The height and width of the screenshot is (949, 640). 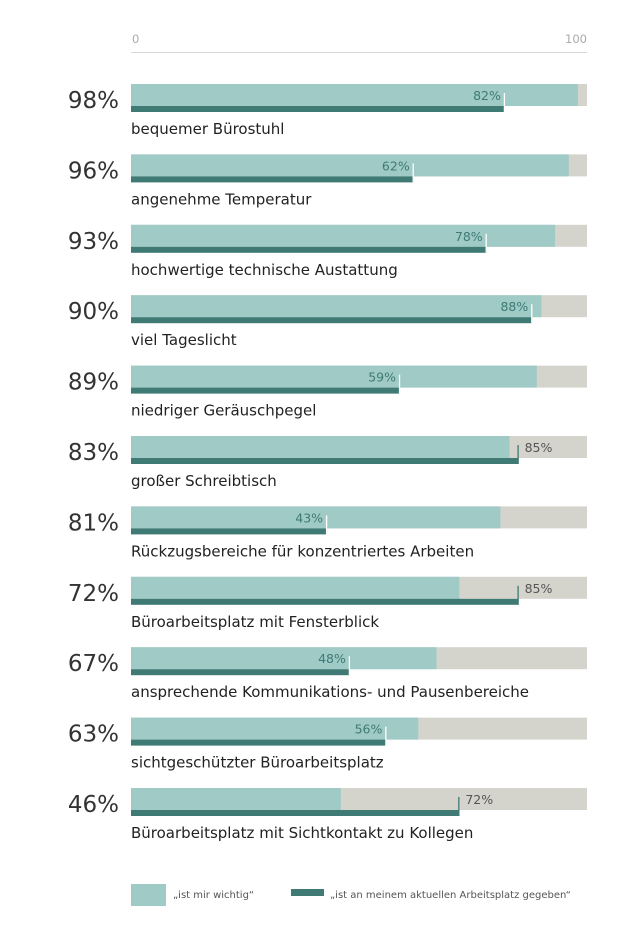 What do you see at coordinates (93, 664) in the screenshot?
I see `important-percent-label: 67%` at bounding box center [93, 664].